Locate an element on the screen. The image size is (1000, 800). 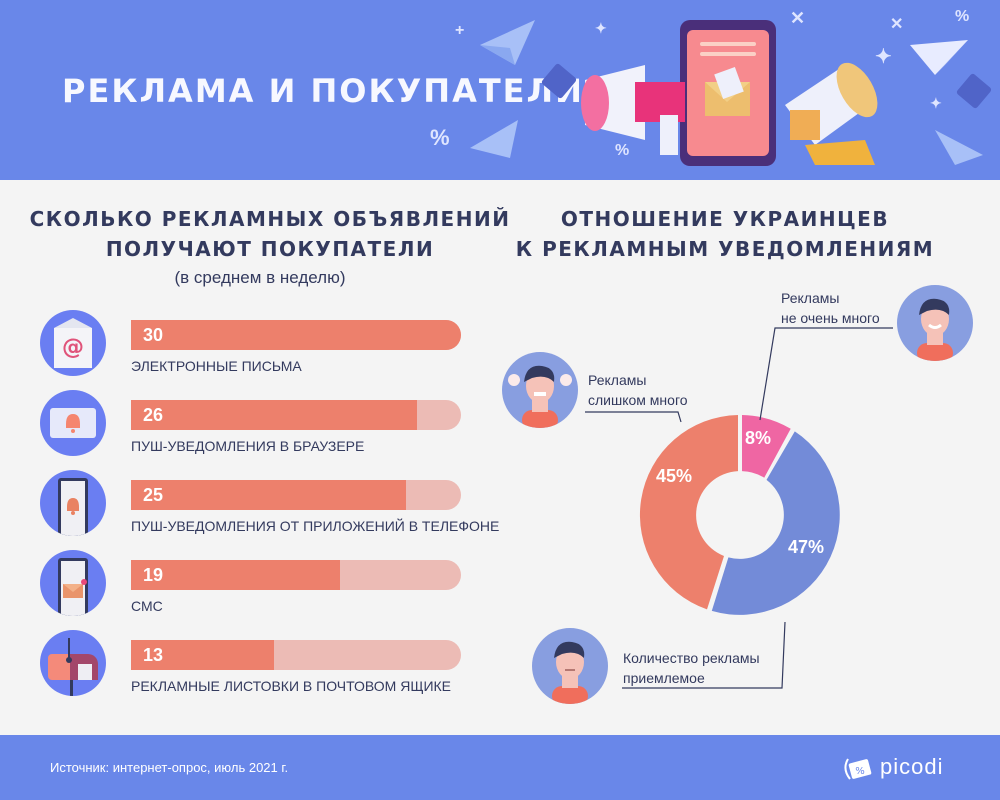
avatar-neutral is located at coordinates (570, 666).